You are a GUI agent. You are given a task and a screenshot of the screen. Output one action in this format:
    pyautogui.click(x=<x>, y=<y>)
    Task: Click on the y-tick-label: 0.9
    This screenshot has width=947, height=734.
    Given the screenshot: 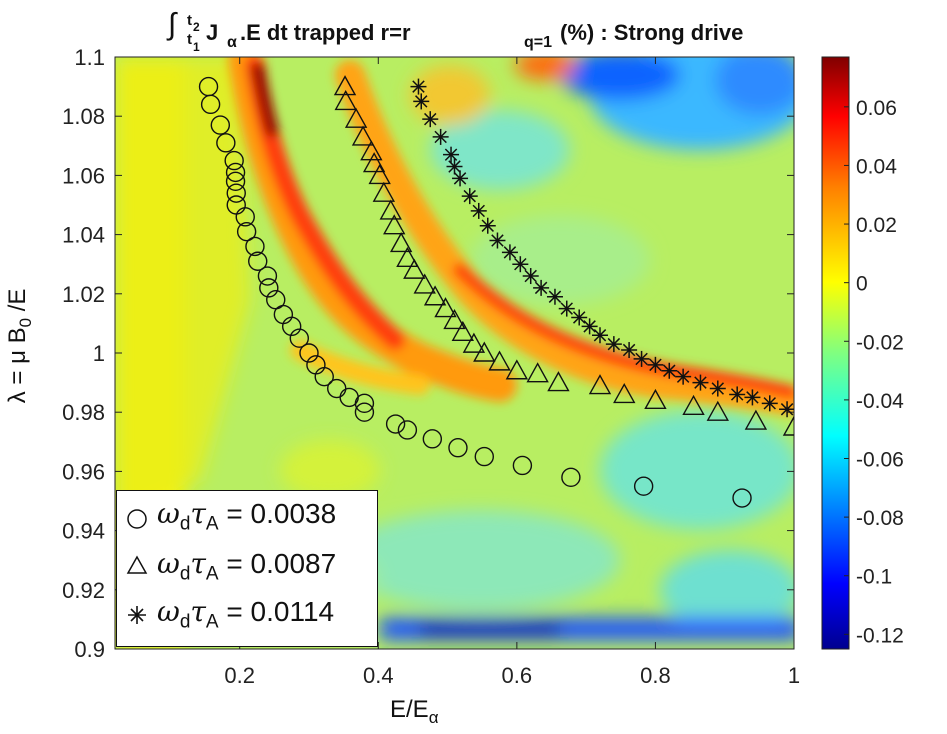 What is the action you would take?
    pyautogui.click(x=89, y=649)
    